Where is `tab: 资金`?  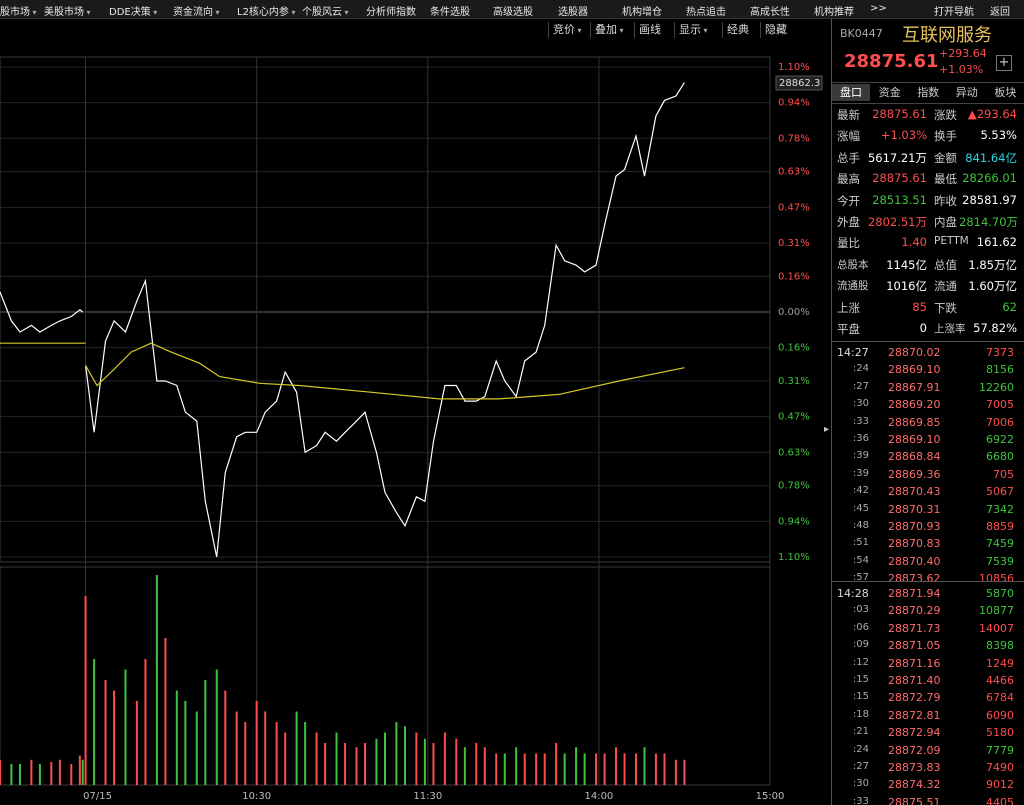
tab: 资金 is located at coordinates (889, 92).